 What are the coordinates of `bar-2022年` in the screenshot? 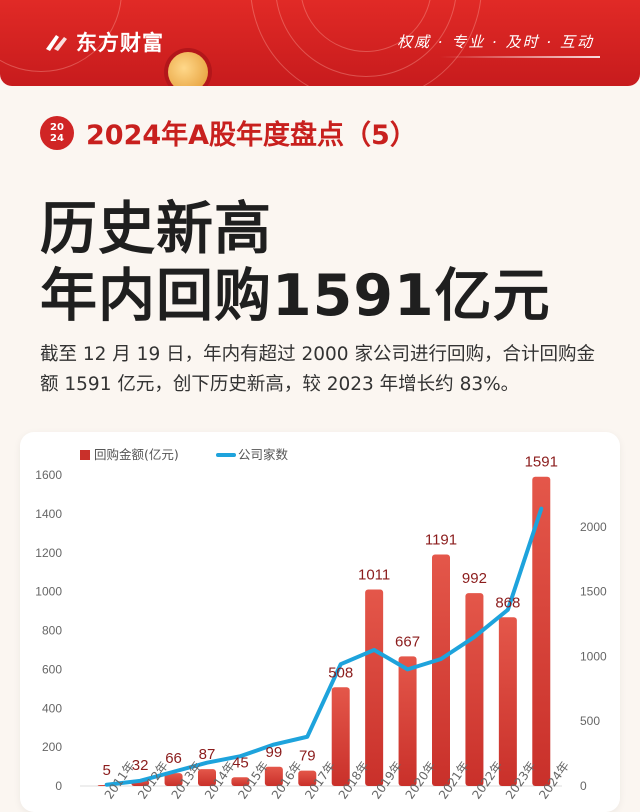 It's located at (474, 689).